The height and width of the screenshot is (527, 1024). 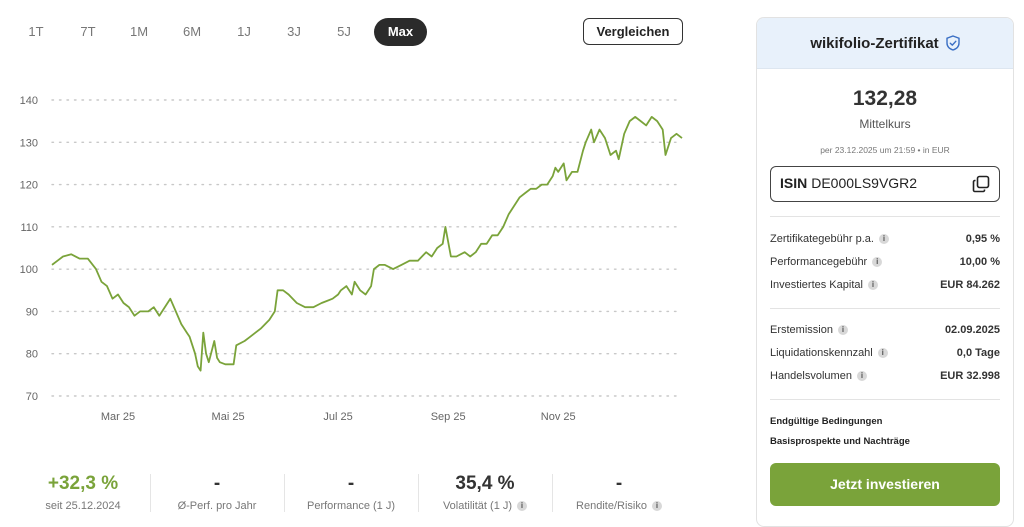 I want to click on stat-label-row: Rendite/Risiko i, so click(x=619, y=506).